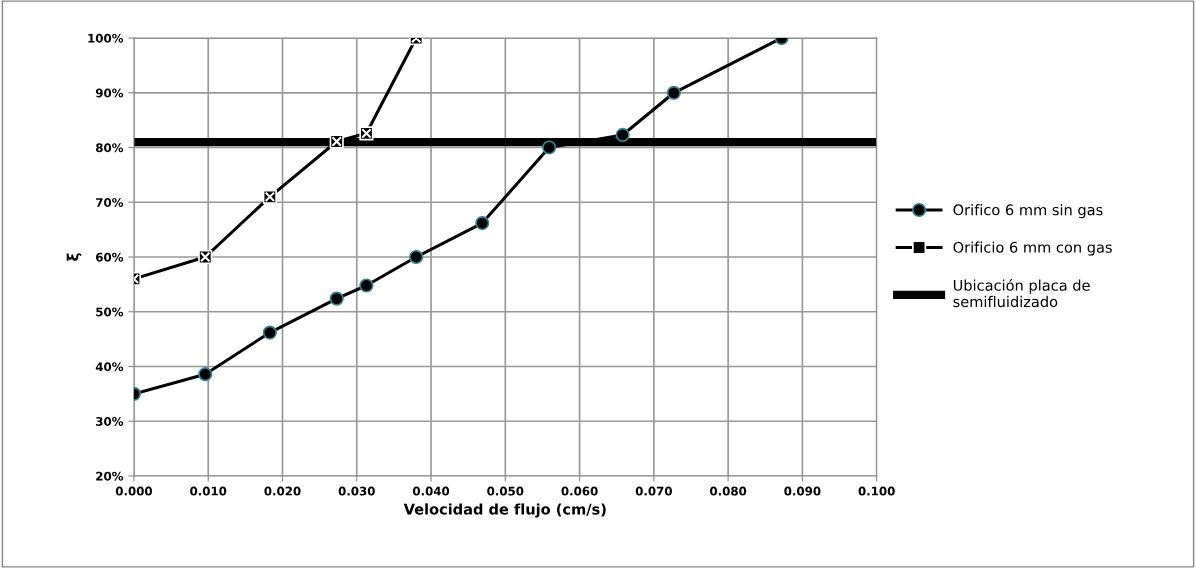 Image resolution: width=1196 pixels, height=568 pixels. Describe the element at coordinates (110, 421) in the screenshot. I see `y-tick-label: 30%` at that location.